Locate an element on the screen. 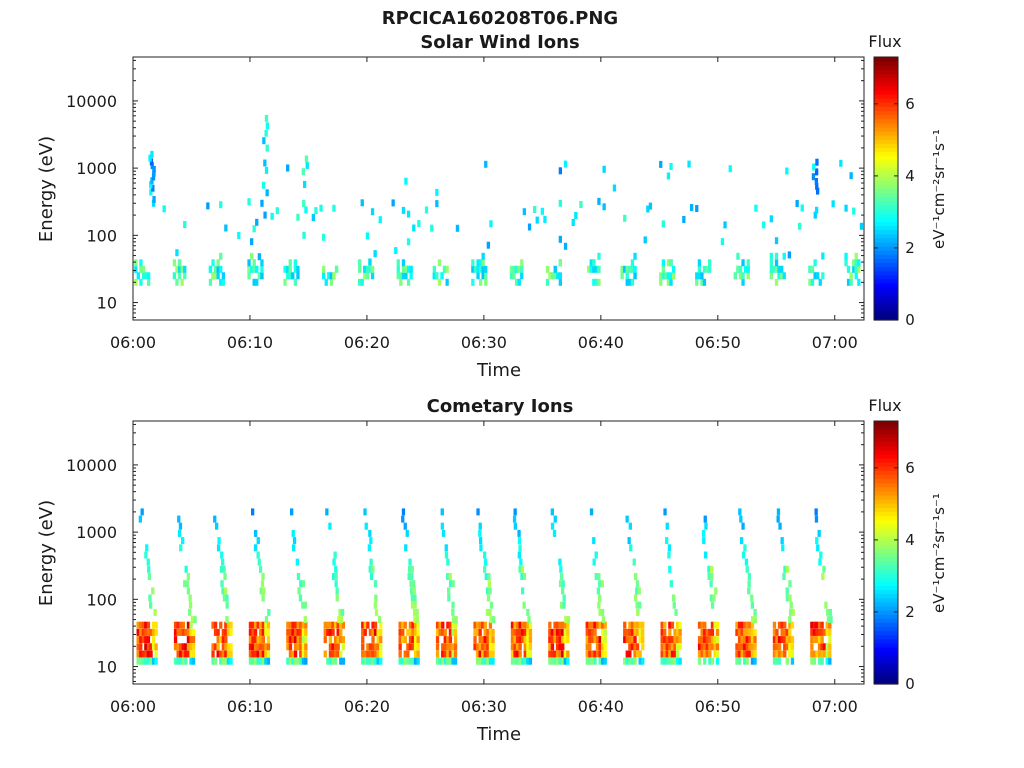 This screenshot has height=768, width=1024. x-tick-label: 06:20 is located at coordinates (367, 342).